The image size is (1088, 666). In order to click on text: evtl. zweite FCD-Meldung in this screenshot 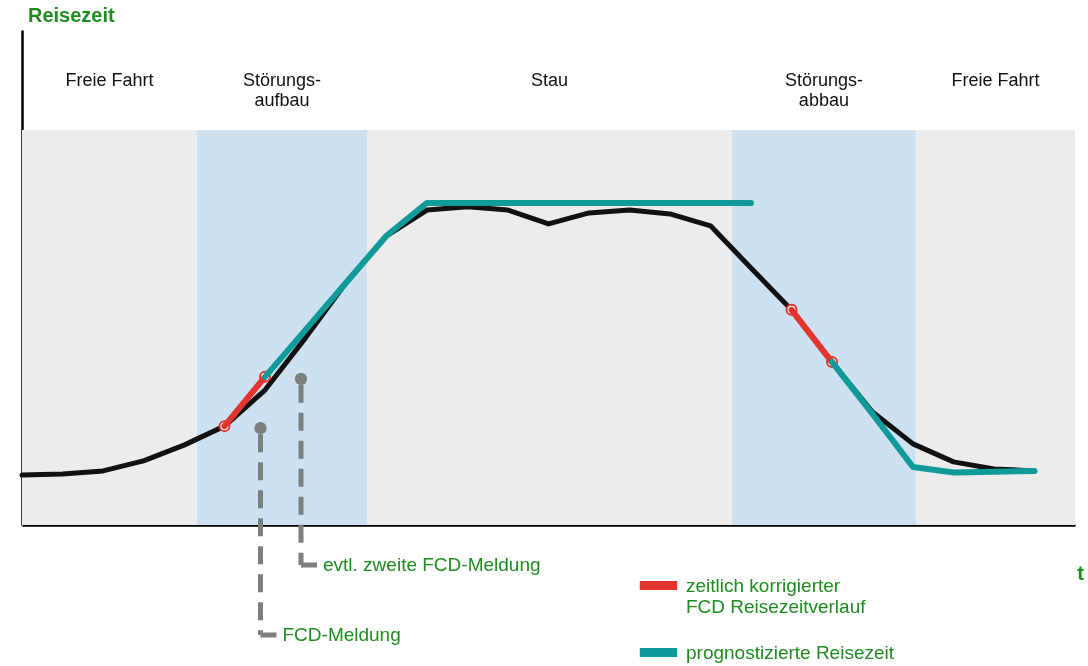, I will do `click(432, 564)`.